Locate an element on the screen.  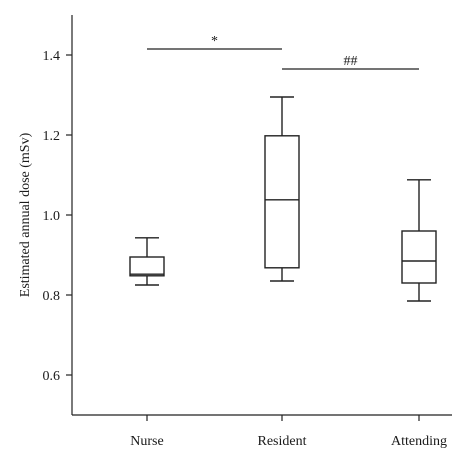
y-axis-title: Estimated annual dose (mSv) is located at coordinates (25, 214).